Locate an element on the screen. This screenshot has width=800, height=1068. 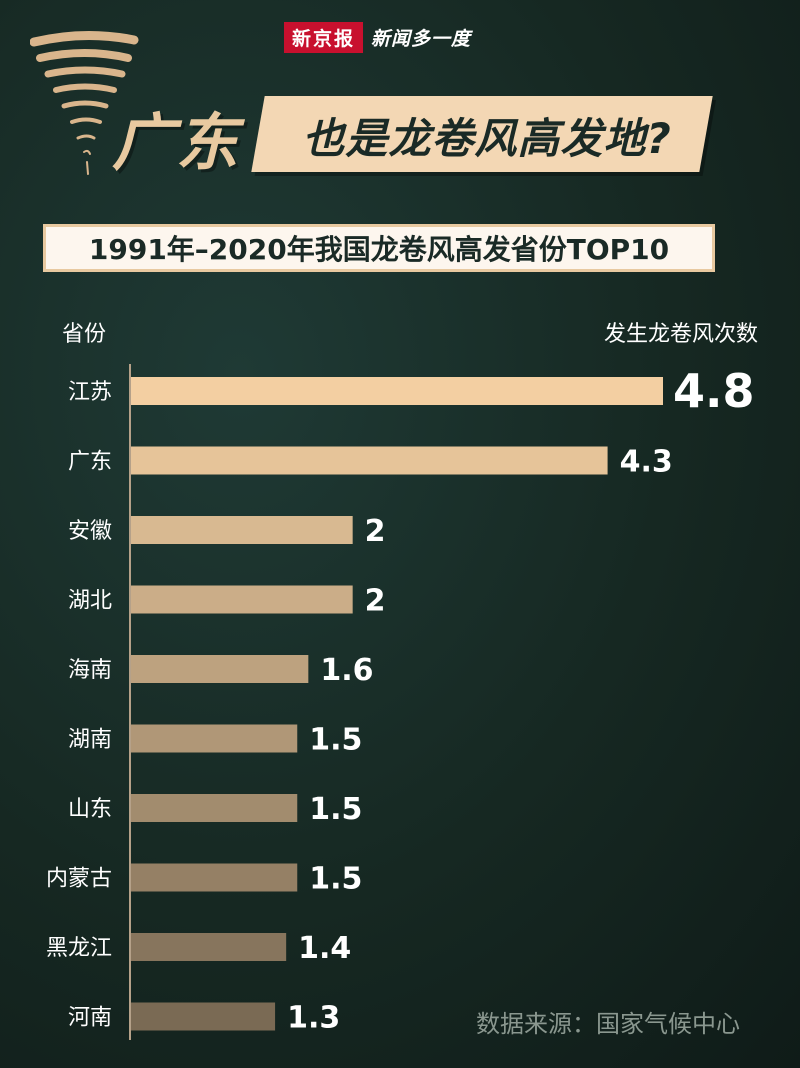
value-label: 1.6 is located at coordinates (346, 670).